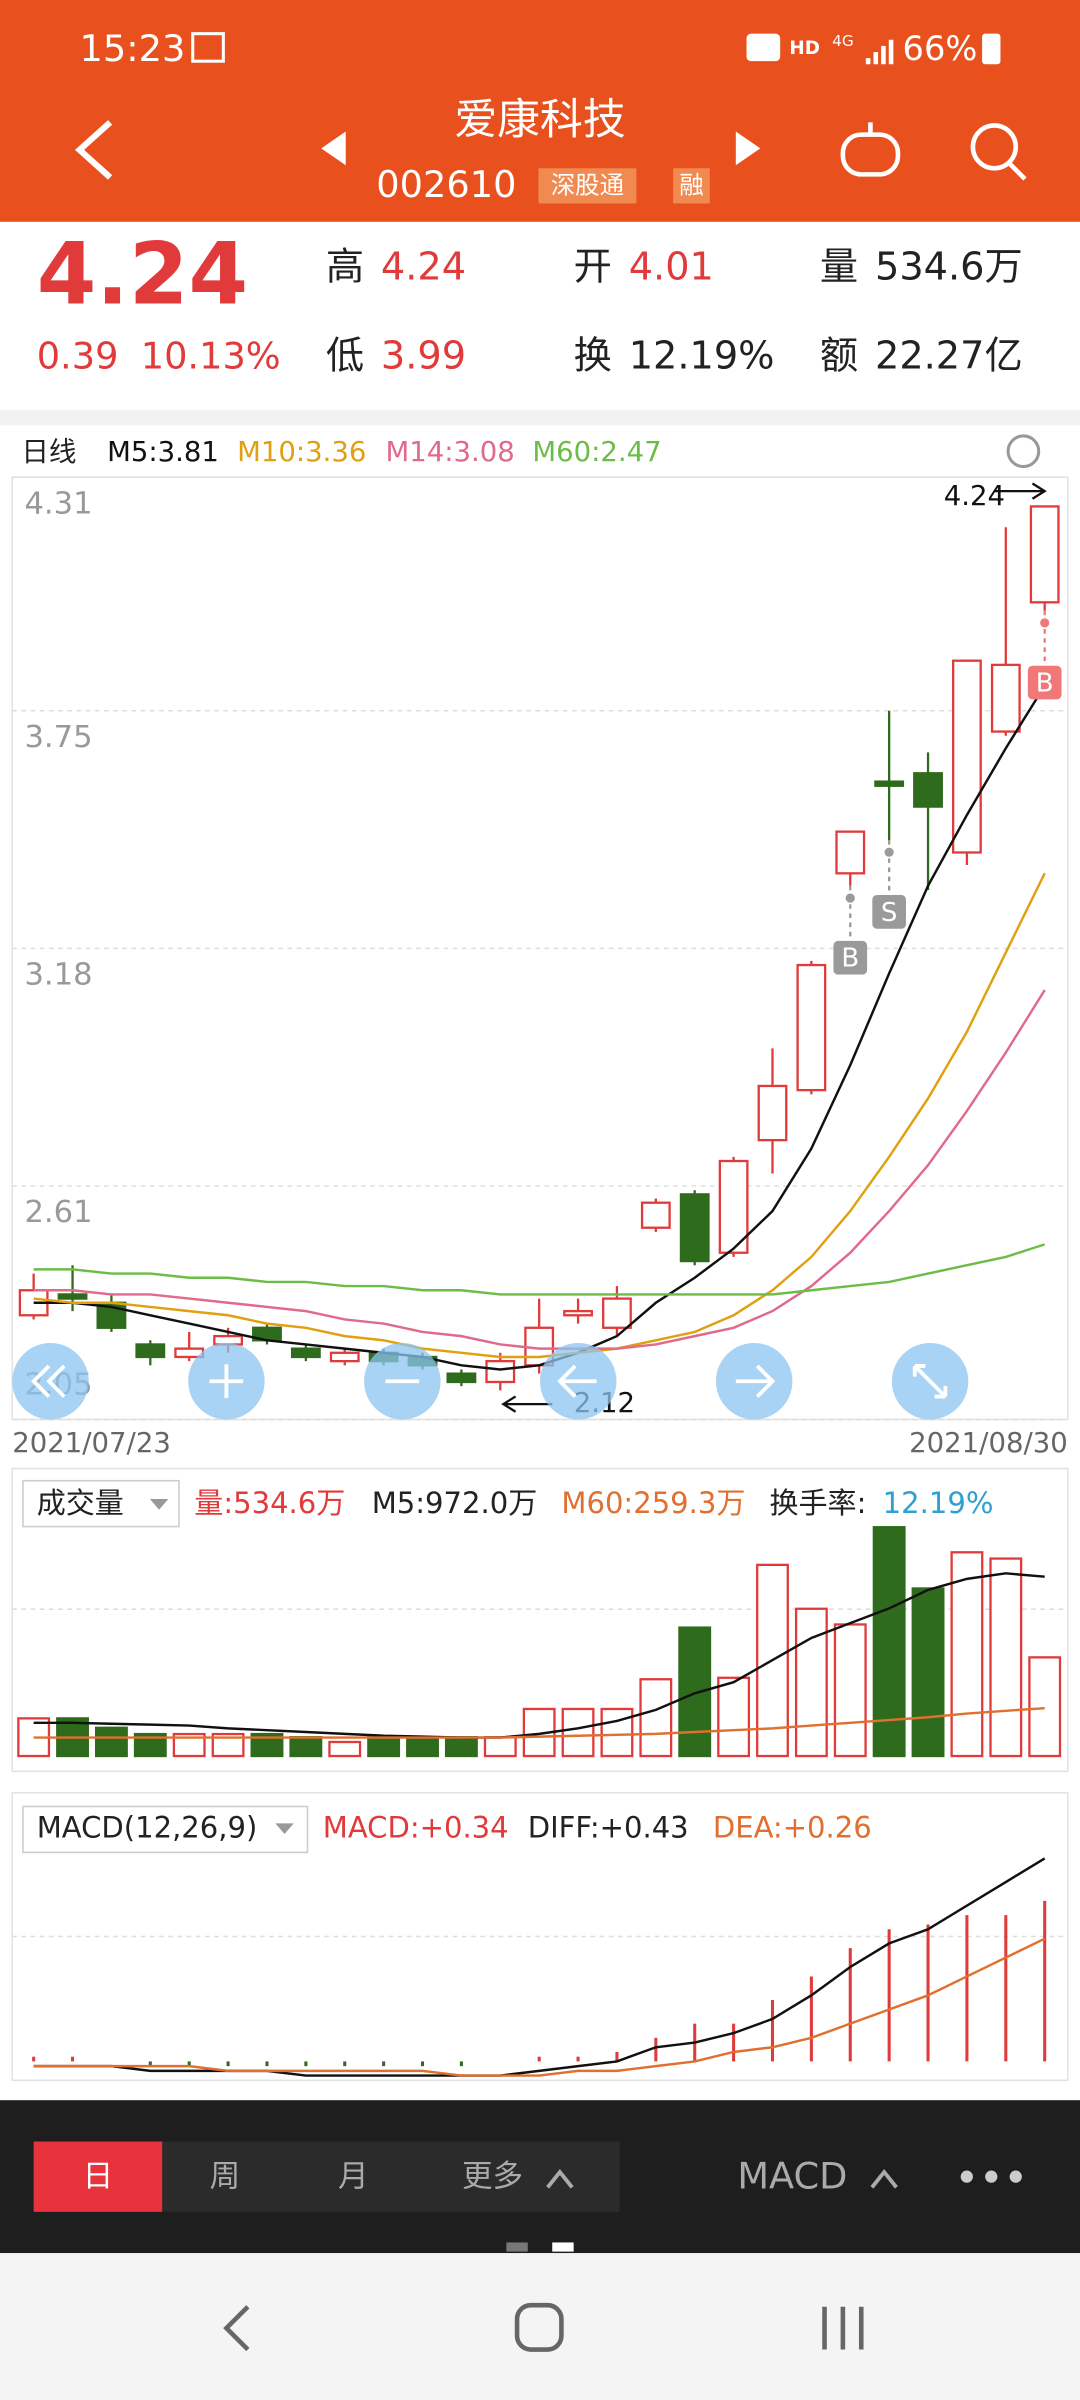 This screenshot has height=2400, width=1080. I want to click on volume-dropdown, so click(101, 1503).